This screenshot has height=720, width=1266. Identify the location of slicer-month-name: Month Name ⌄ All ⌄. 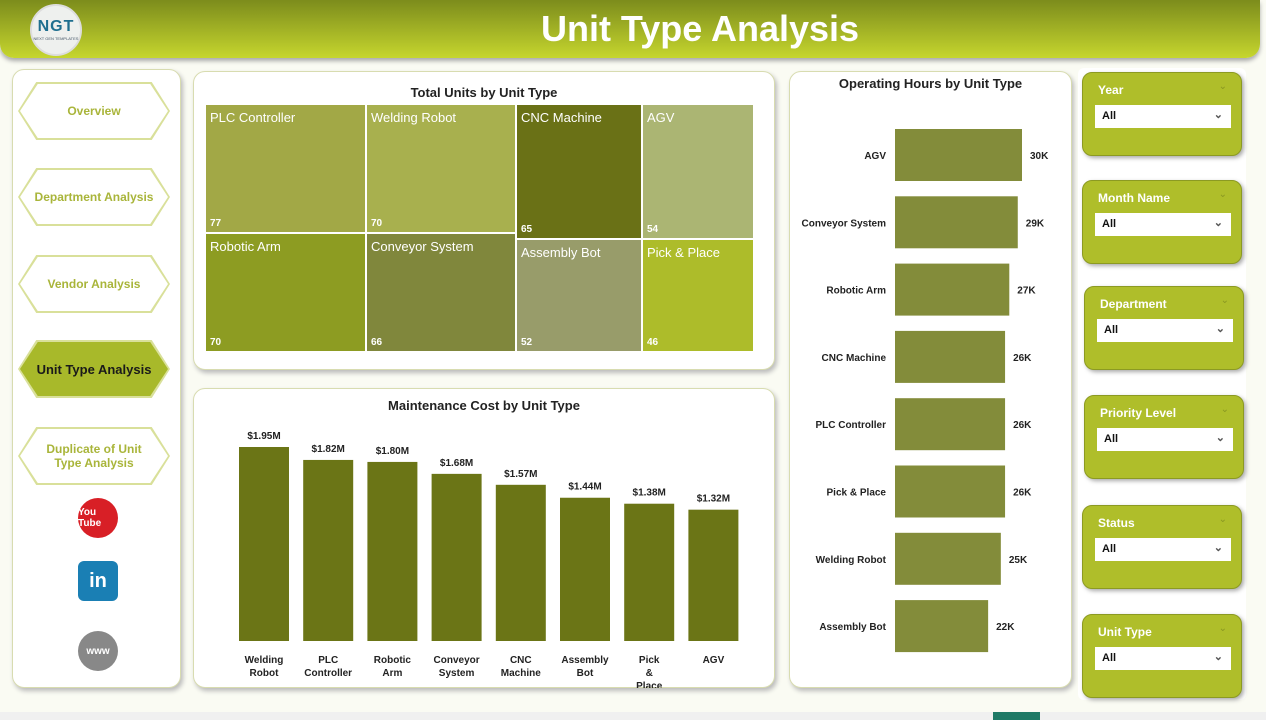
(1162, 222).